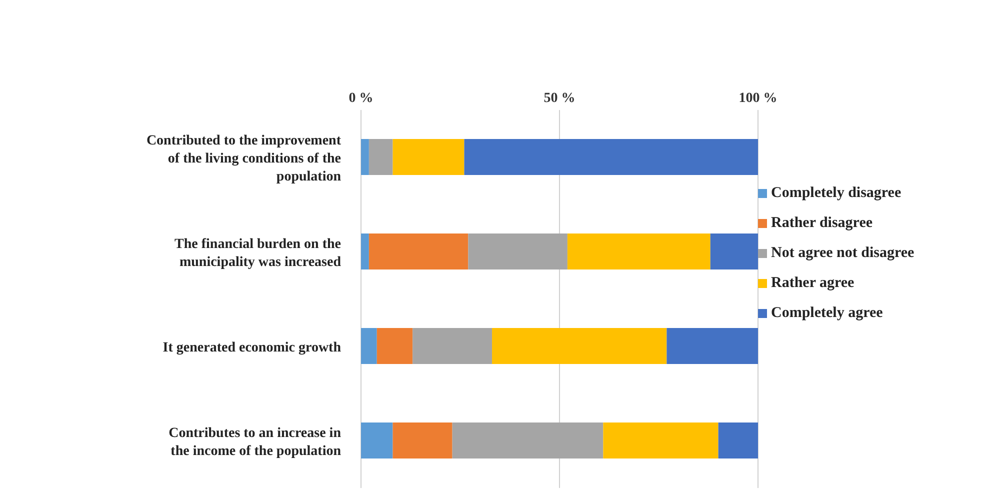 The width and height of the screenshot is (986, 500). Describe the element at coordinates (758, 98) in the screenshot. I see `x-tick-label: 100 %` at that location.